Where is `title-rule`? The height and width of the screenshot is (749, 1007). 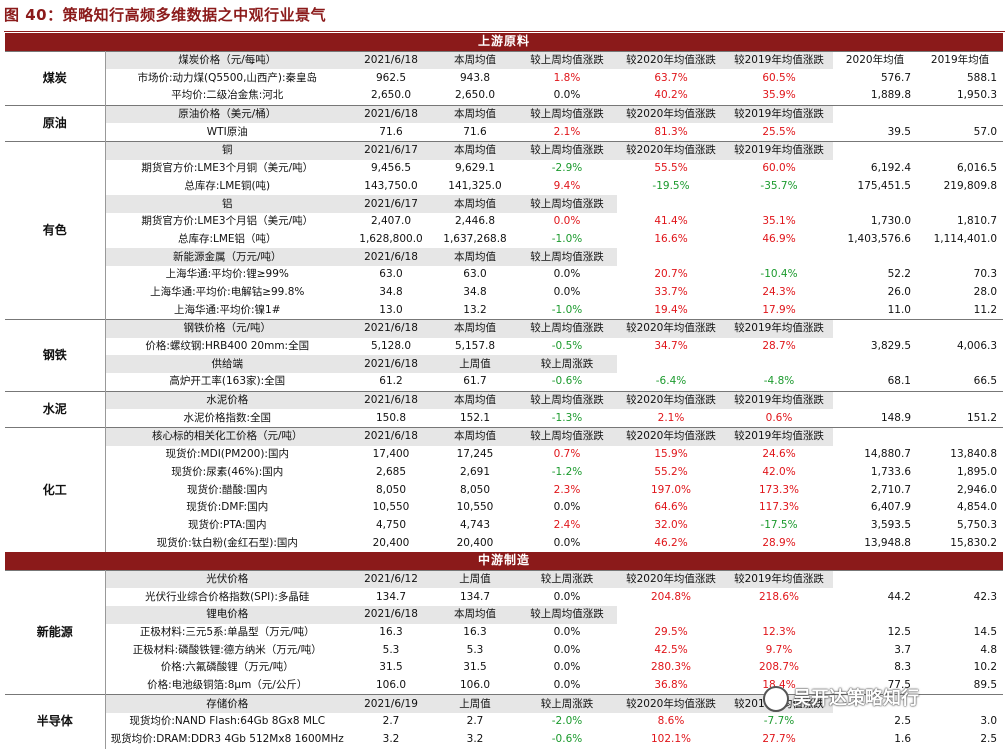 title-rule is located at coordinates (504, 31).